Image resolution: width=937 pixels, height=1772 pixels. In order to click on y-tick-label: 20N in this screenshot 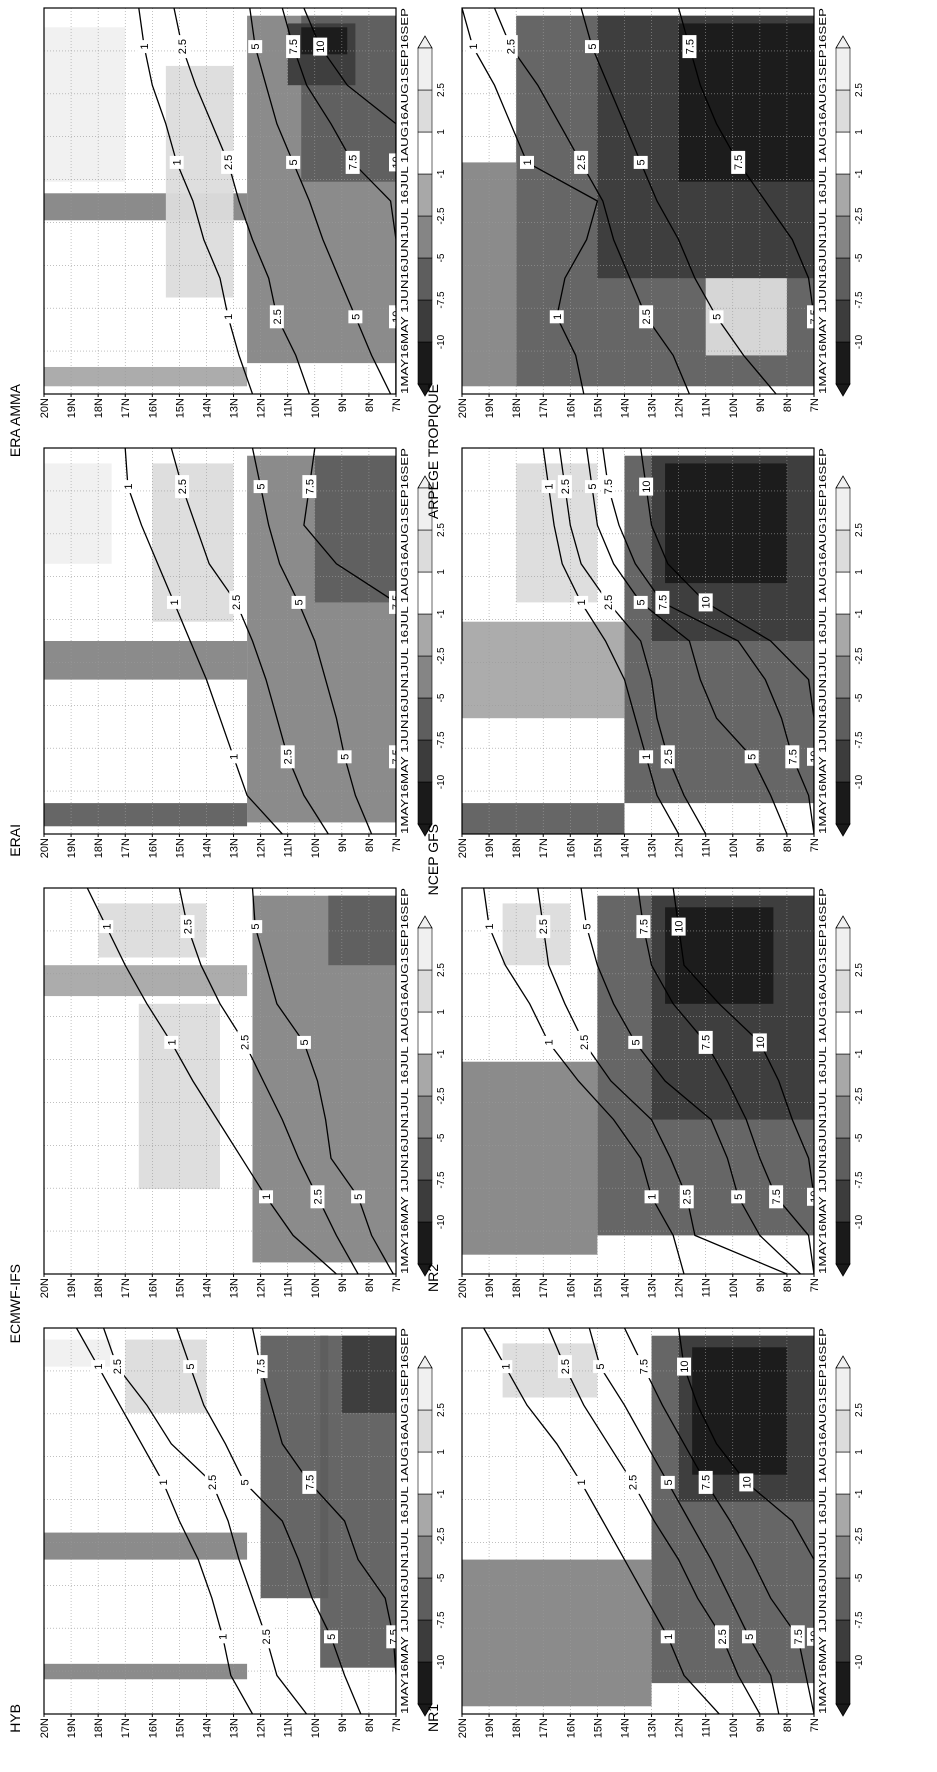, I will do `click(45, 1288)`.